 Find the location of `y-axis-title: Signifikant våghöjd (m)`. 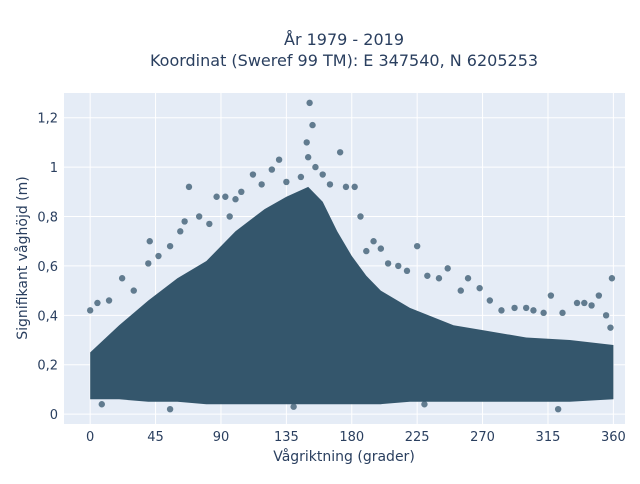

y-axis-title: Signifikant våghöjd (m) is located at coordinates (22, 257).